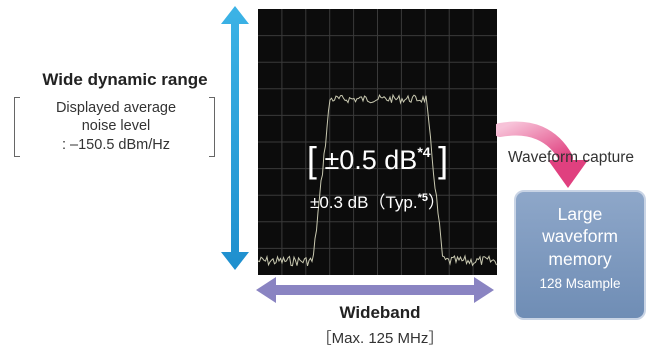 Image resolution: width=672 pixels, height=356 pixels. Describe the element at coordinates (422, 198) in the screenshot. I see `typical-footnote: *5` at that location.